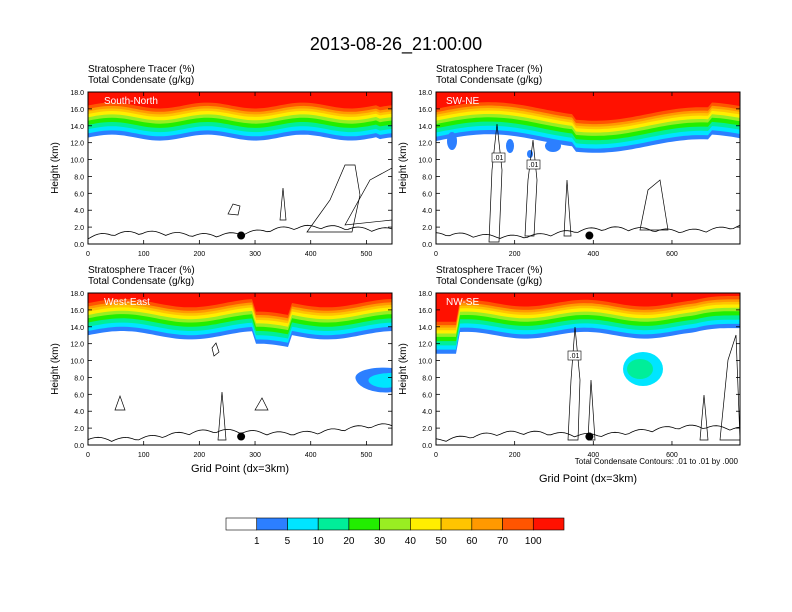  Describe the element at coordinates (672, 254) in the screenshot. I see `x-tick-label: 600` at that location.